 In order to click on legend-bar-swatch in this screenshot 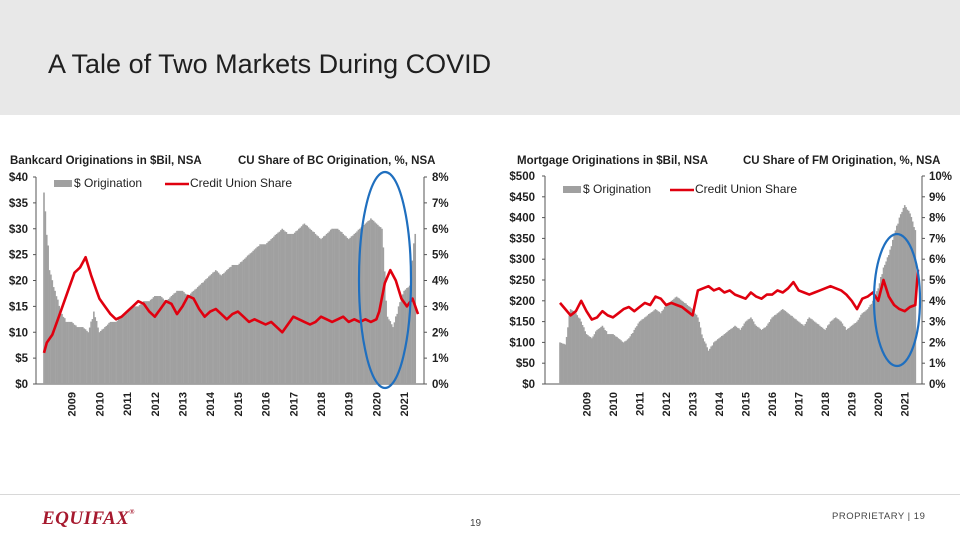, I will do `click(63, 183)`.